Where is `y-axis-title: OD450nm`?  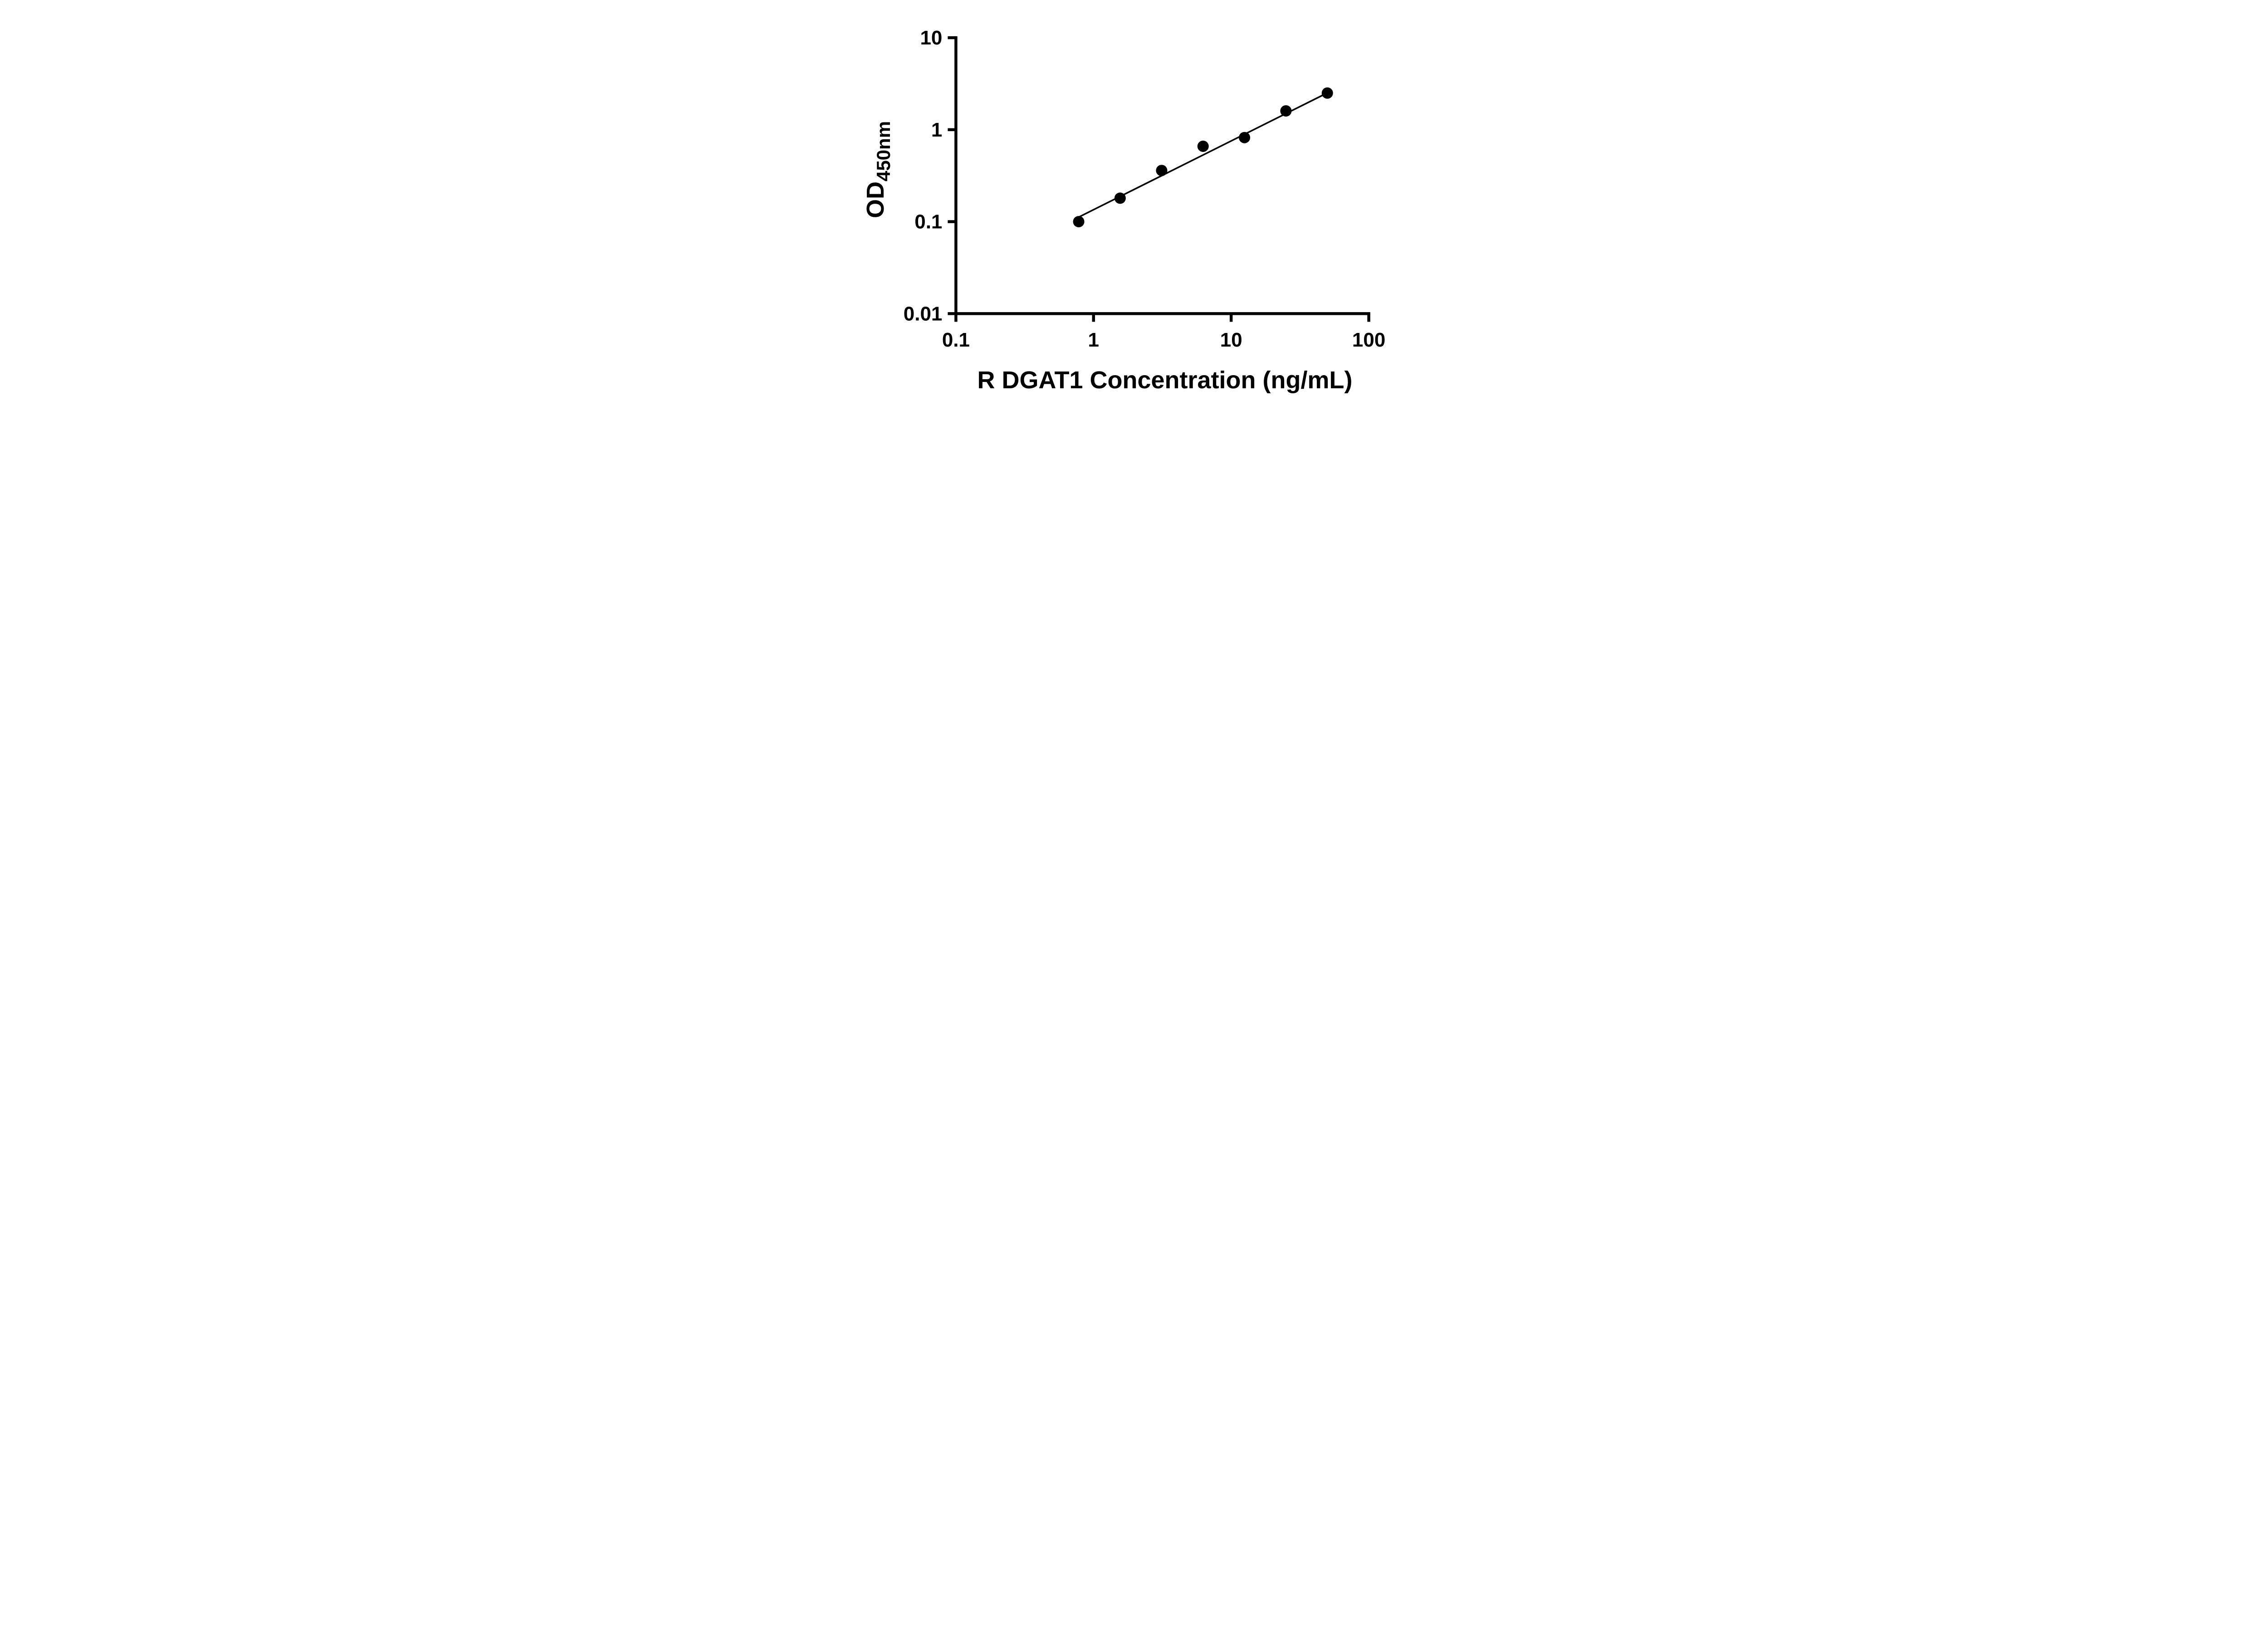 y-axis-title: OD450nm is located at coordinates (878, 169).